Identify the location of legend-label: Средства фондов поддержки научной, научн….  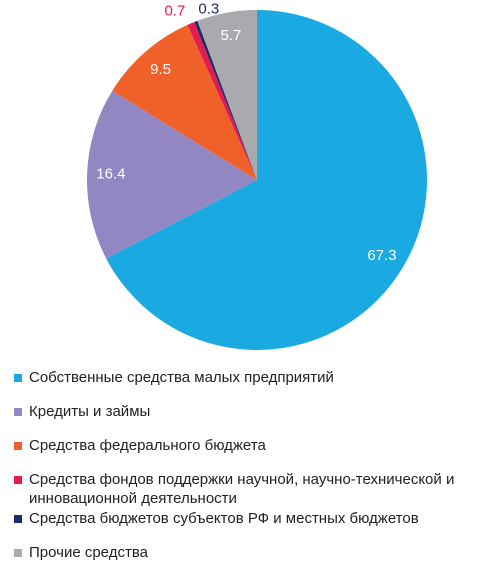
(242, 489).